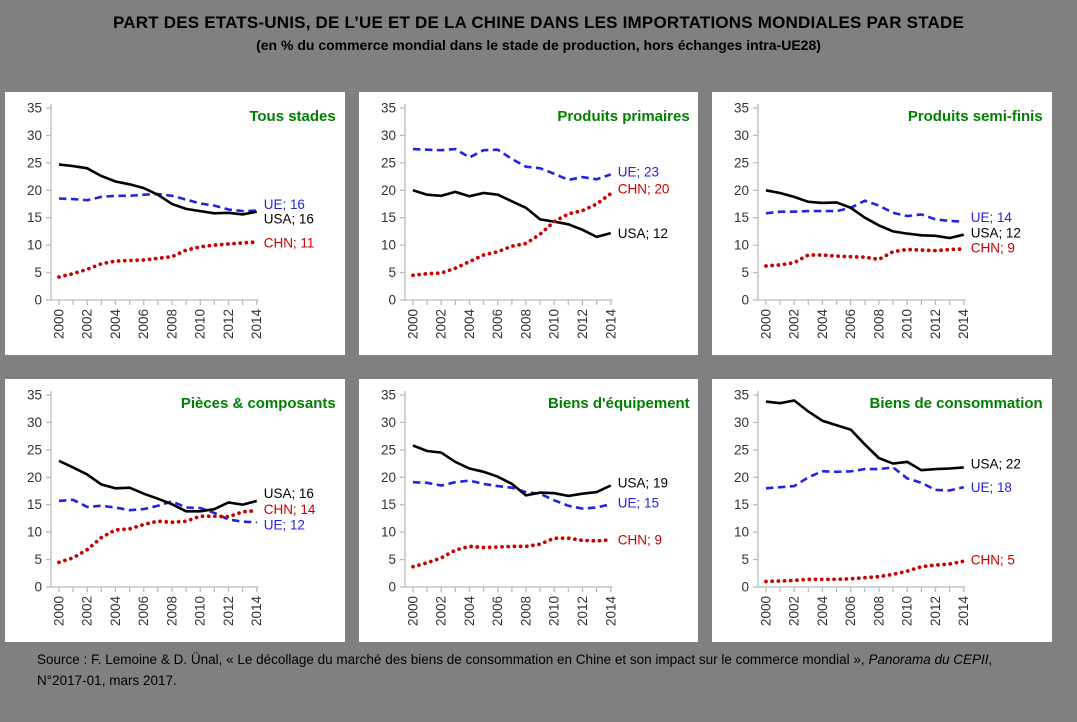 The height and width of the screenshot is (722, 1077). What do you see at coordinates (991, 487) in the screenshot?
I see `series-end-label-ue: UE; 18` at bounding box center [991, 487].